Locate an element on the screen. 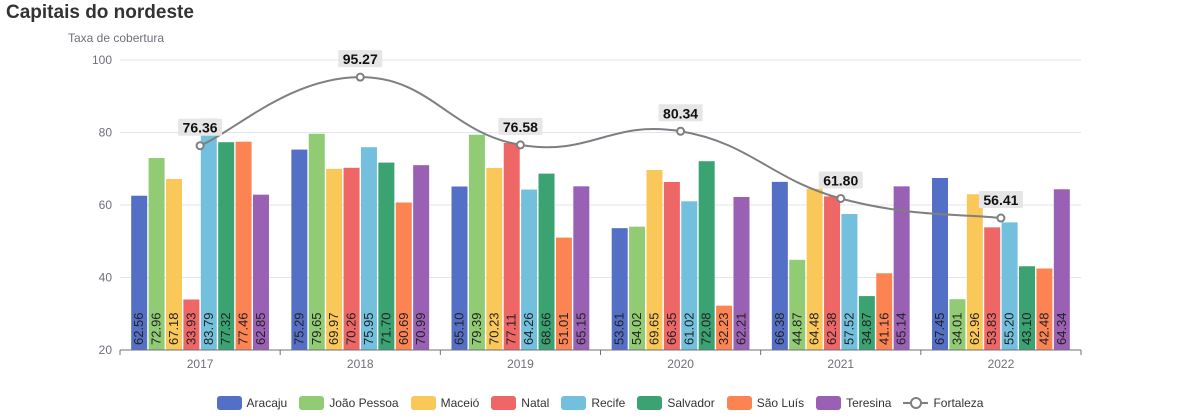  legend-item: João Pessoa is located at coordinates (349, 403).